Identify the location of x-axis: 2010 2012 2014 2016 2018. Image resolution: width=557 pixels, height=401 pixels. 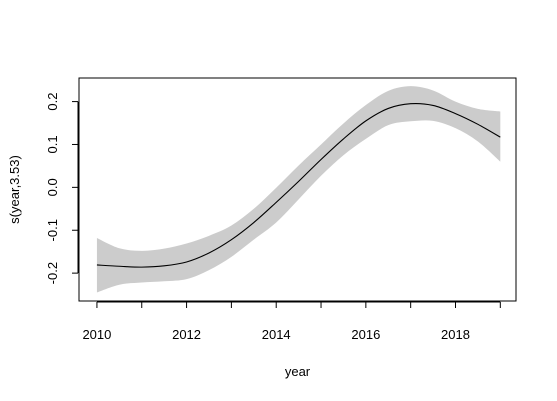
(291, 321).